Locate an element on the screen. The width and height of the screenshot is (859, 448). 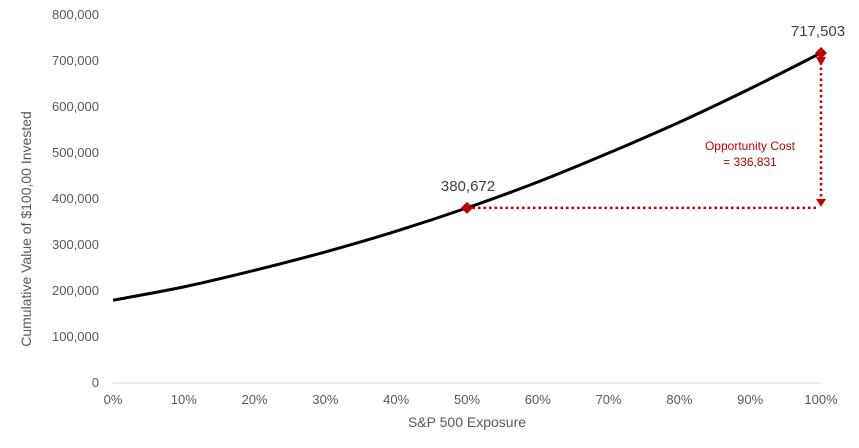
x-tick-label: 30% is located at coordinates (325, 399).